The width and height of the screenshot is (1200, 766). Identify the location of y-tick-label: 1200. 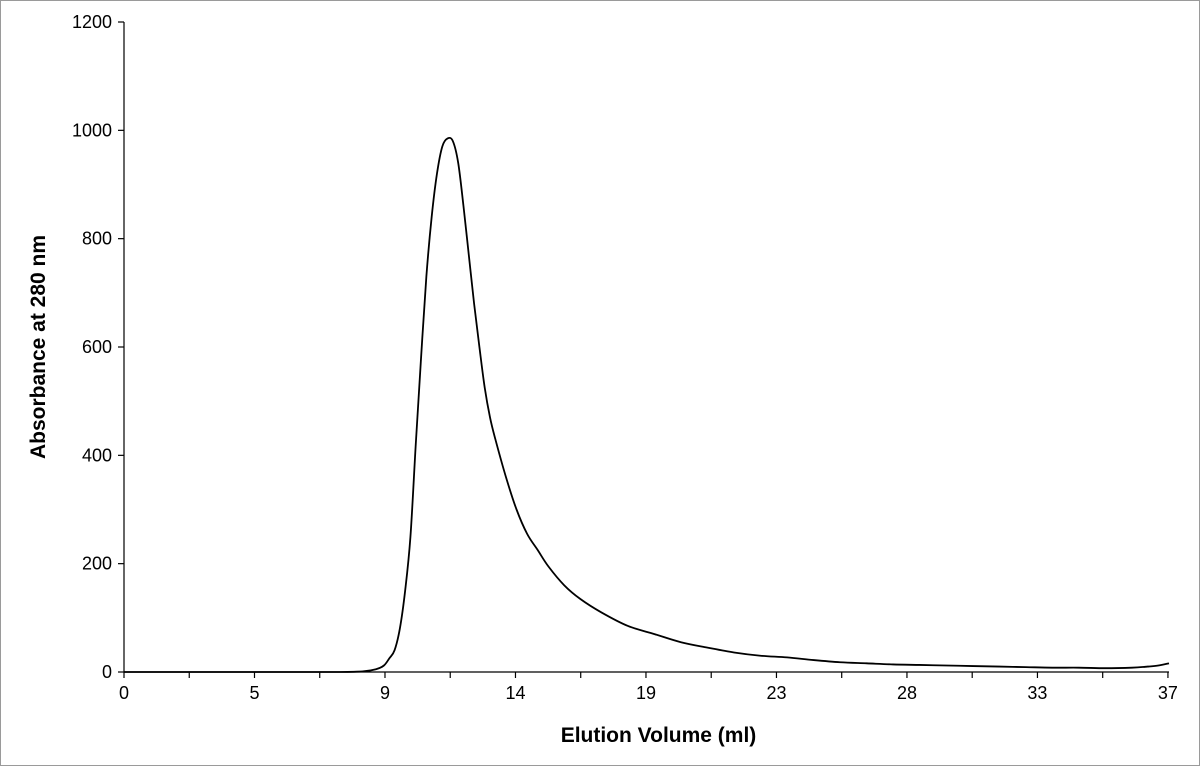
(92, 22).